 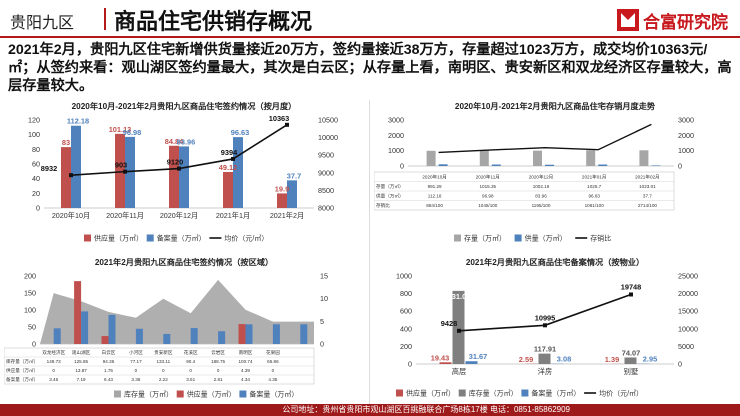 I want to click on table-row-label-2: 存销比, so click(x=383, y=205).